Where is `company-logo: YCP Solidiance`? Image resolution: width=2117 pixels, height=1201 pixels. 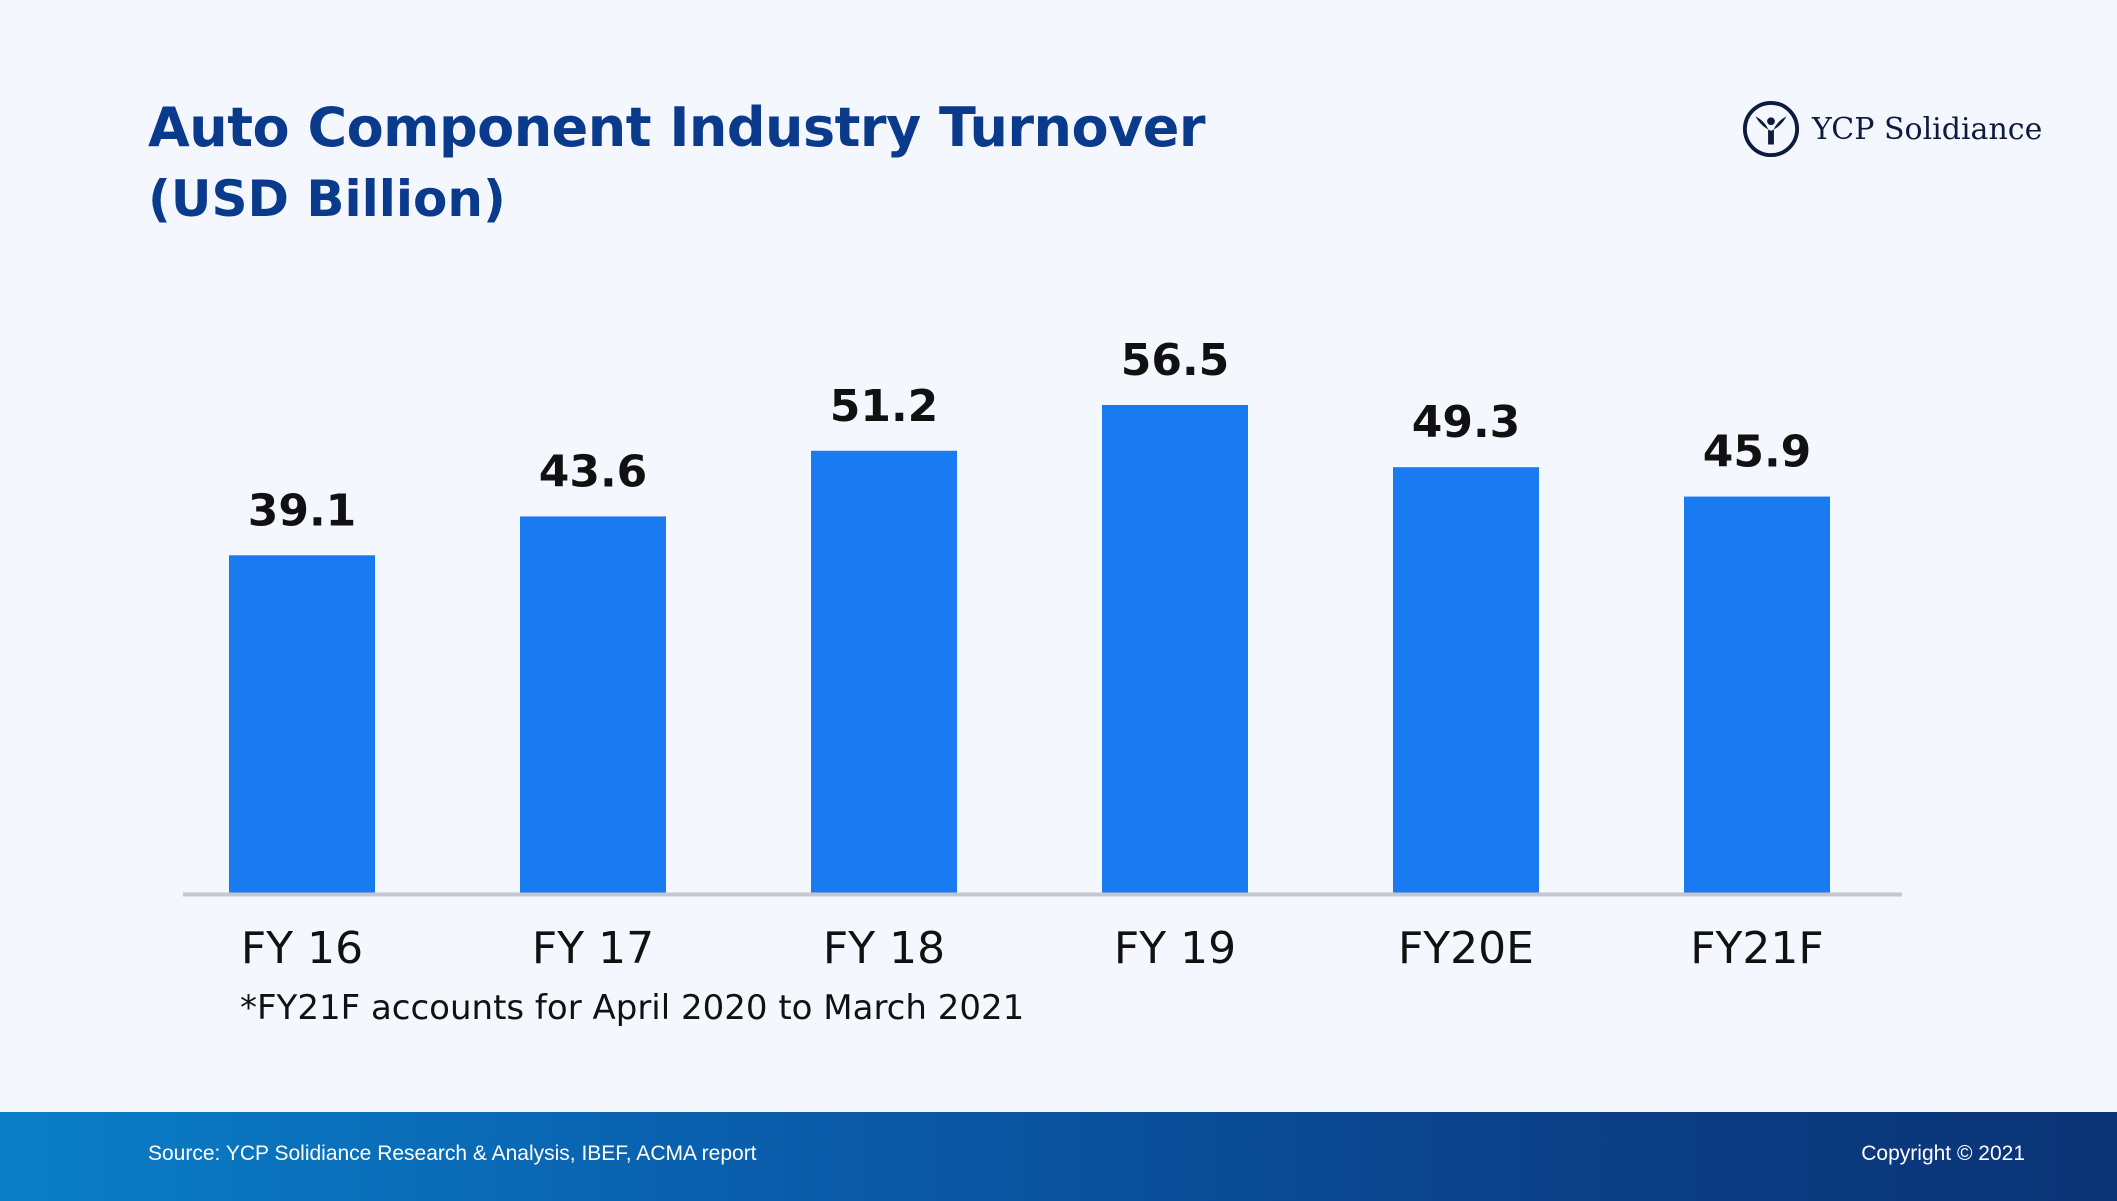
company-logo: YCP Solidiance is located at coordinates (1892, 129).